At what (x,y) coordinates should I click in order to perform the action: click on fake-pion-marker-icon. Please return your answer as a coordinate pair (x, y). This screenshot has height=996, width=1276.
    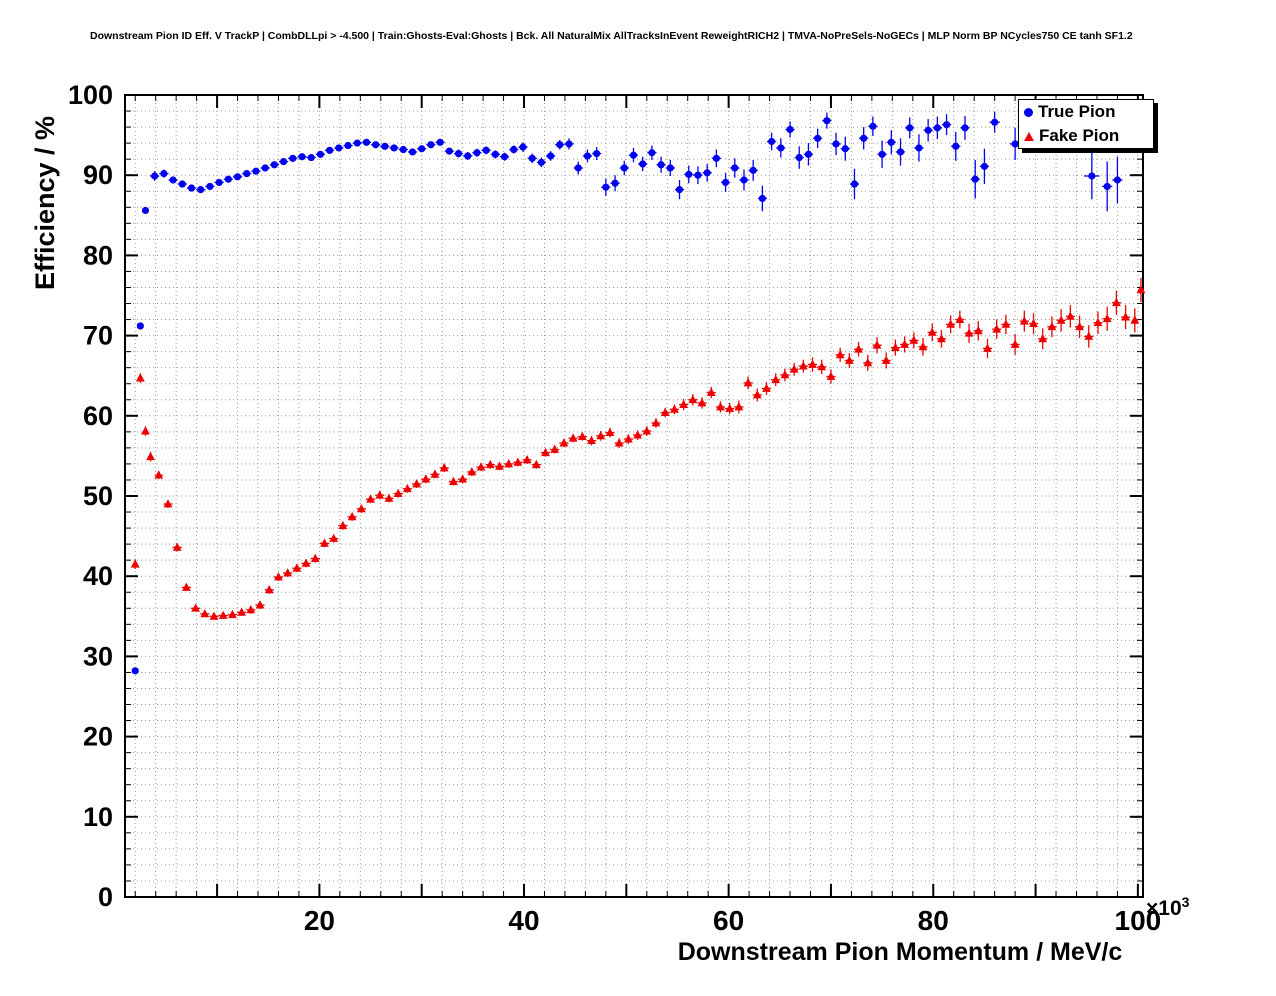
    Looking at the image, I should click on (1029, 136).